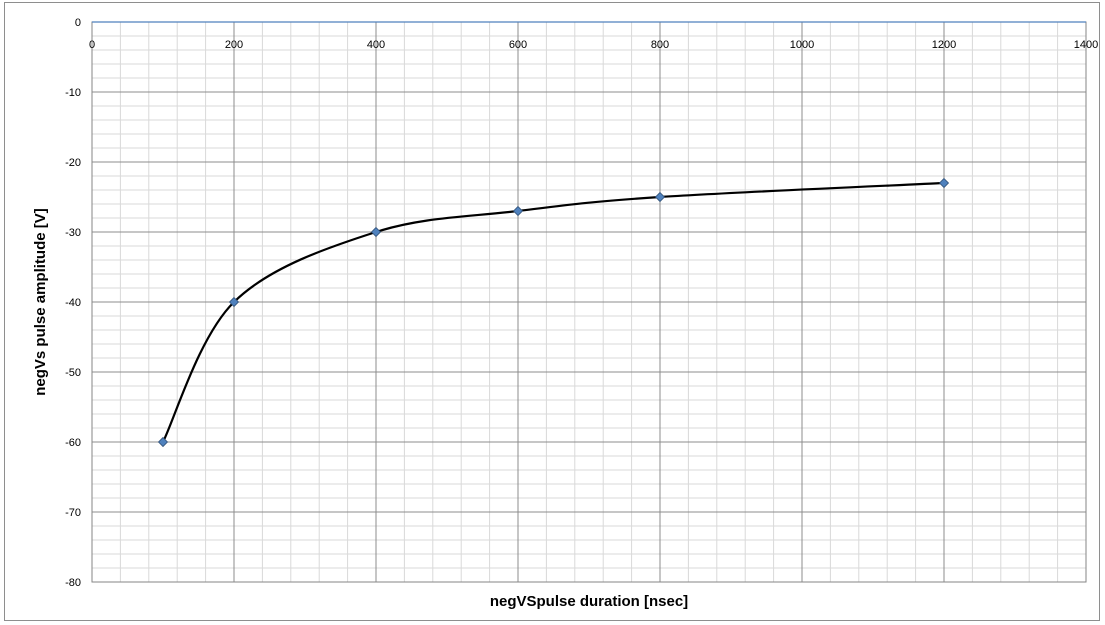  Describe the element at coordinates (234, 45) in the screenshot. I see `x-tick-label: 200` at that location.